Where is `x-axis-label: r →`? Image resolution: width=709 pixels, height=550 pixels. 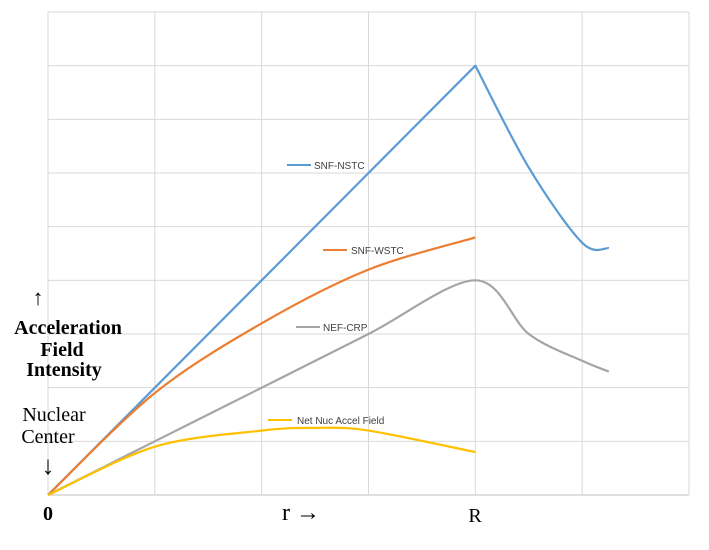 x-axis-label: r → is located at coordinates (301, 513).